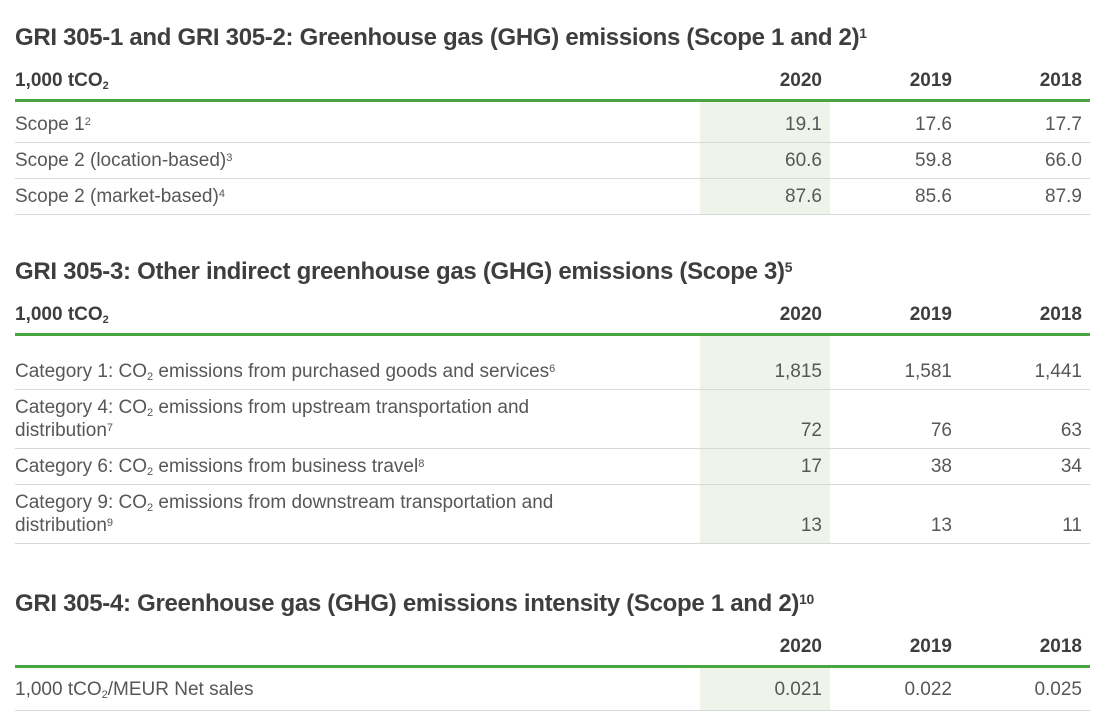 The image size is (1111, 723). I want to click on value-2018: 34, so click(1025, 466).